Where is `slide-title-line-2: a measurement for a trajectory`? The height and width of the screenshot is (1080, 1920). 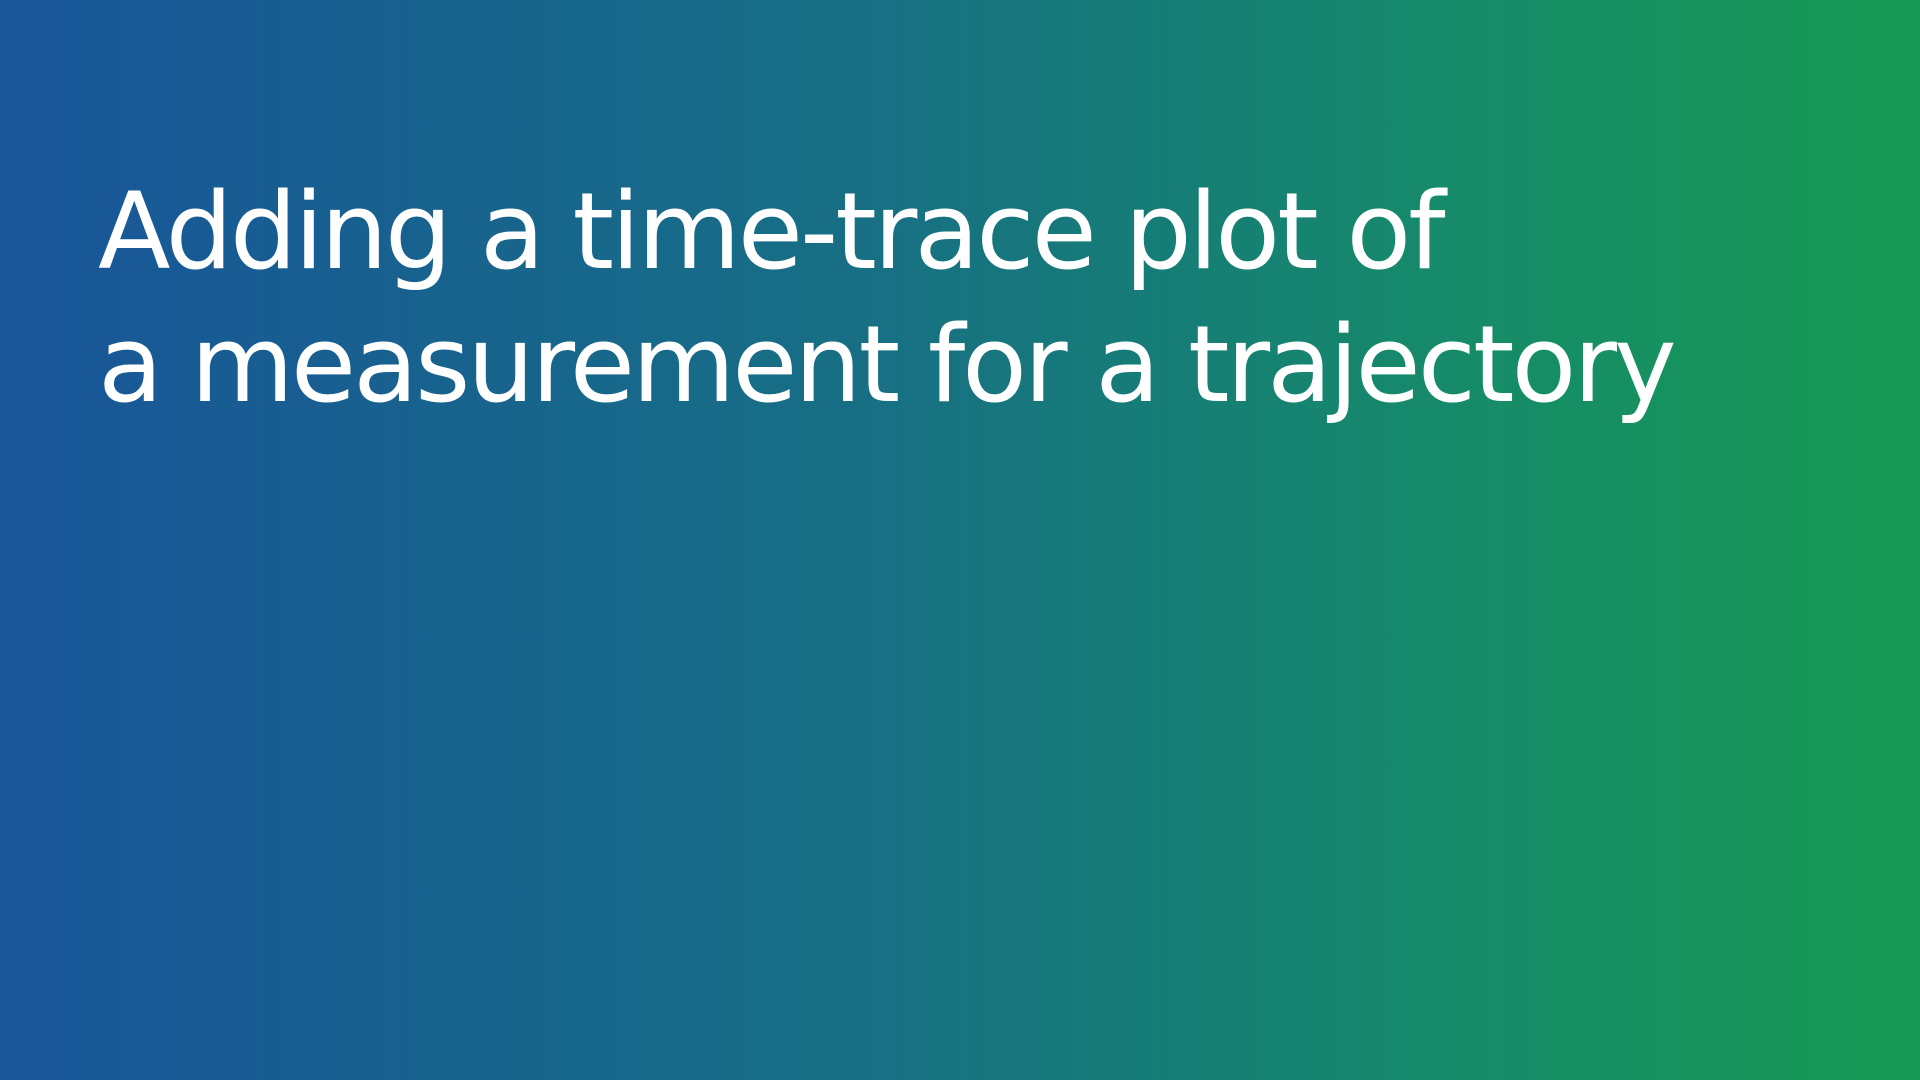 slide-title-line-2: a measurement for a trajectory is located at coordinates (887, 364).